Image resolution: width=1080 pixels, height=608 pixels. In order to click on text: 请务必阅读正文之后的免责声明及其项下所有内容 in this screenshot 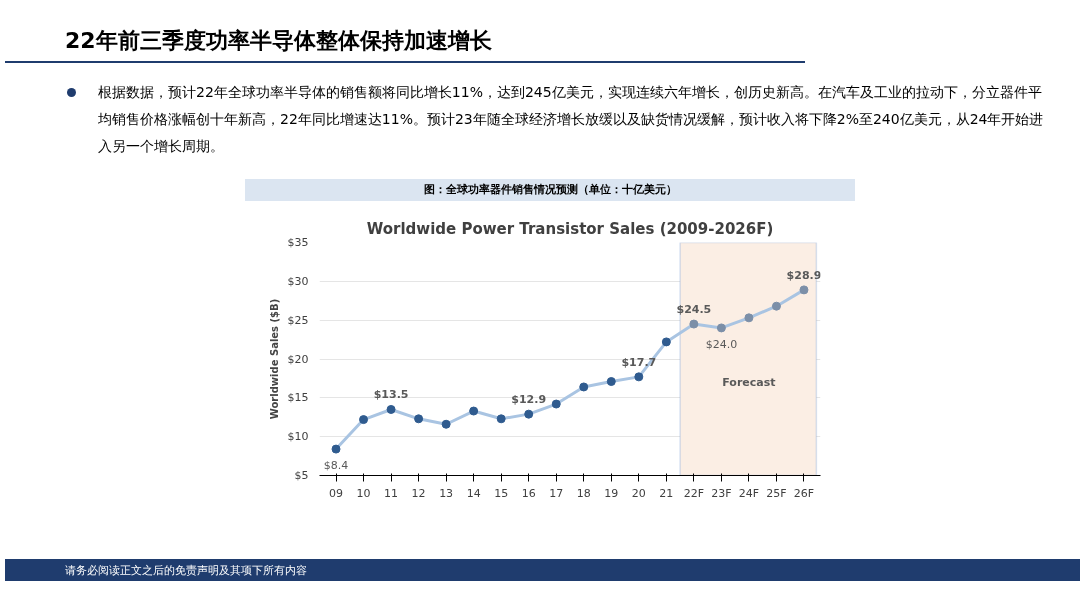, I will do `click(186, 571)`.